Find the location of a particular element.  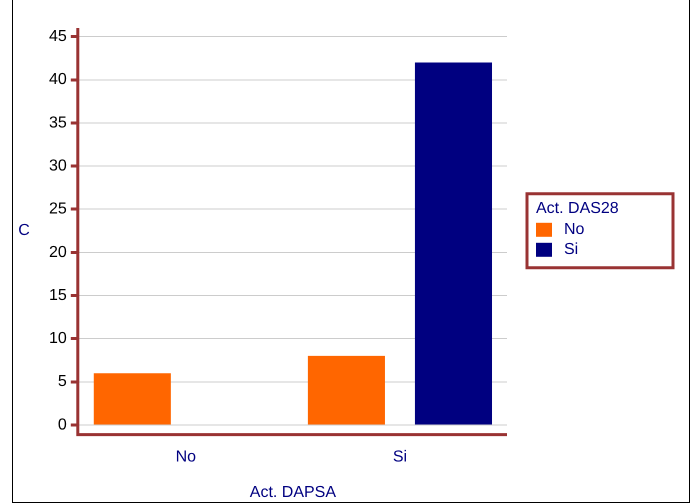

y-tick-label: 0 is located at coordinates (62, 425).